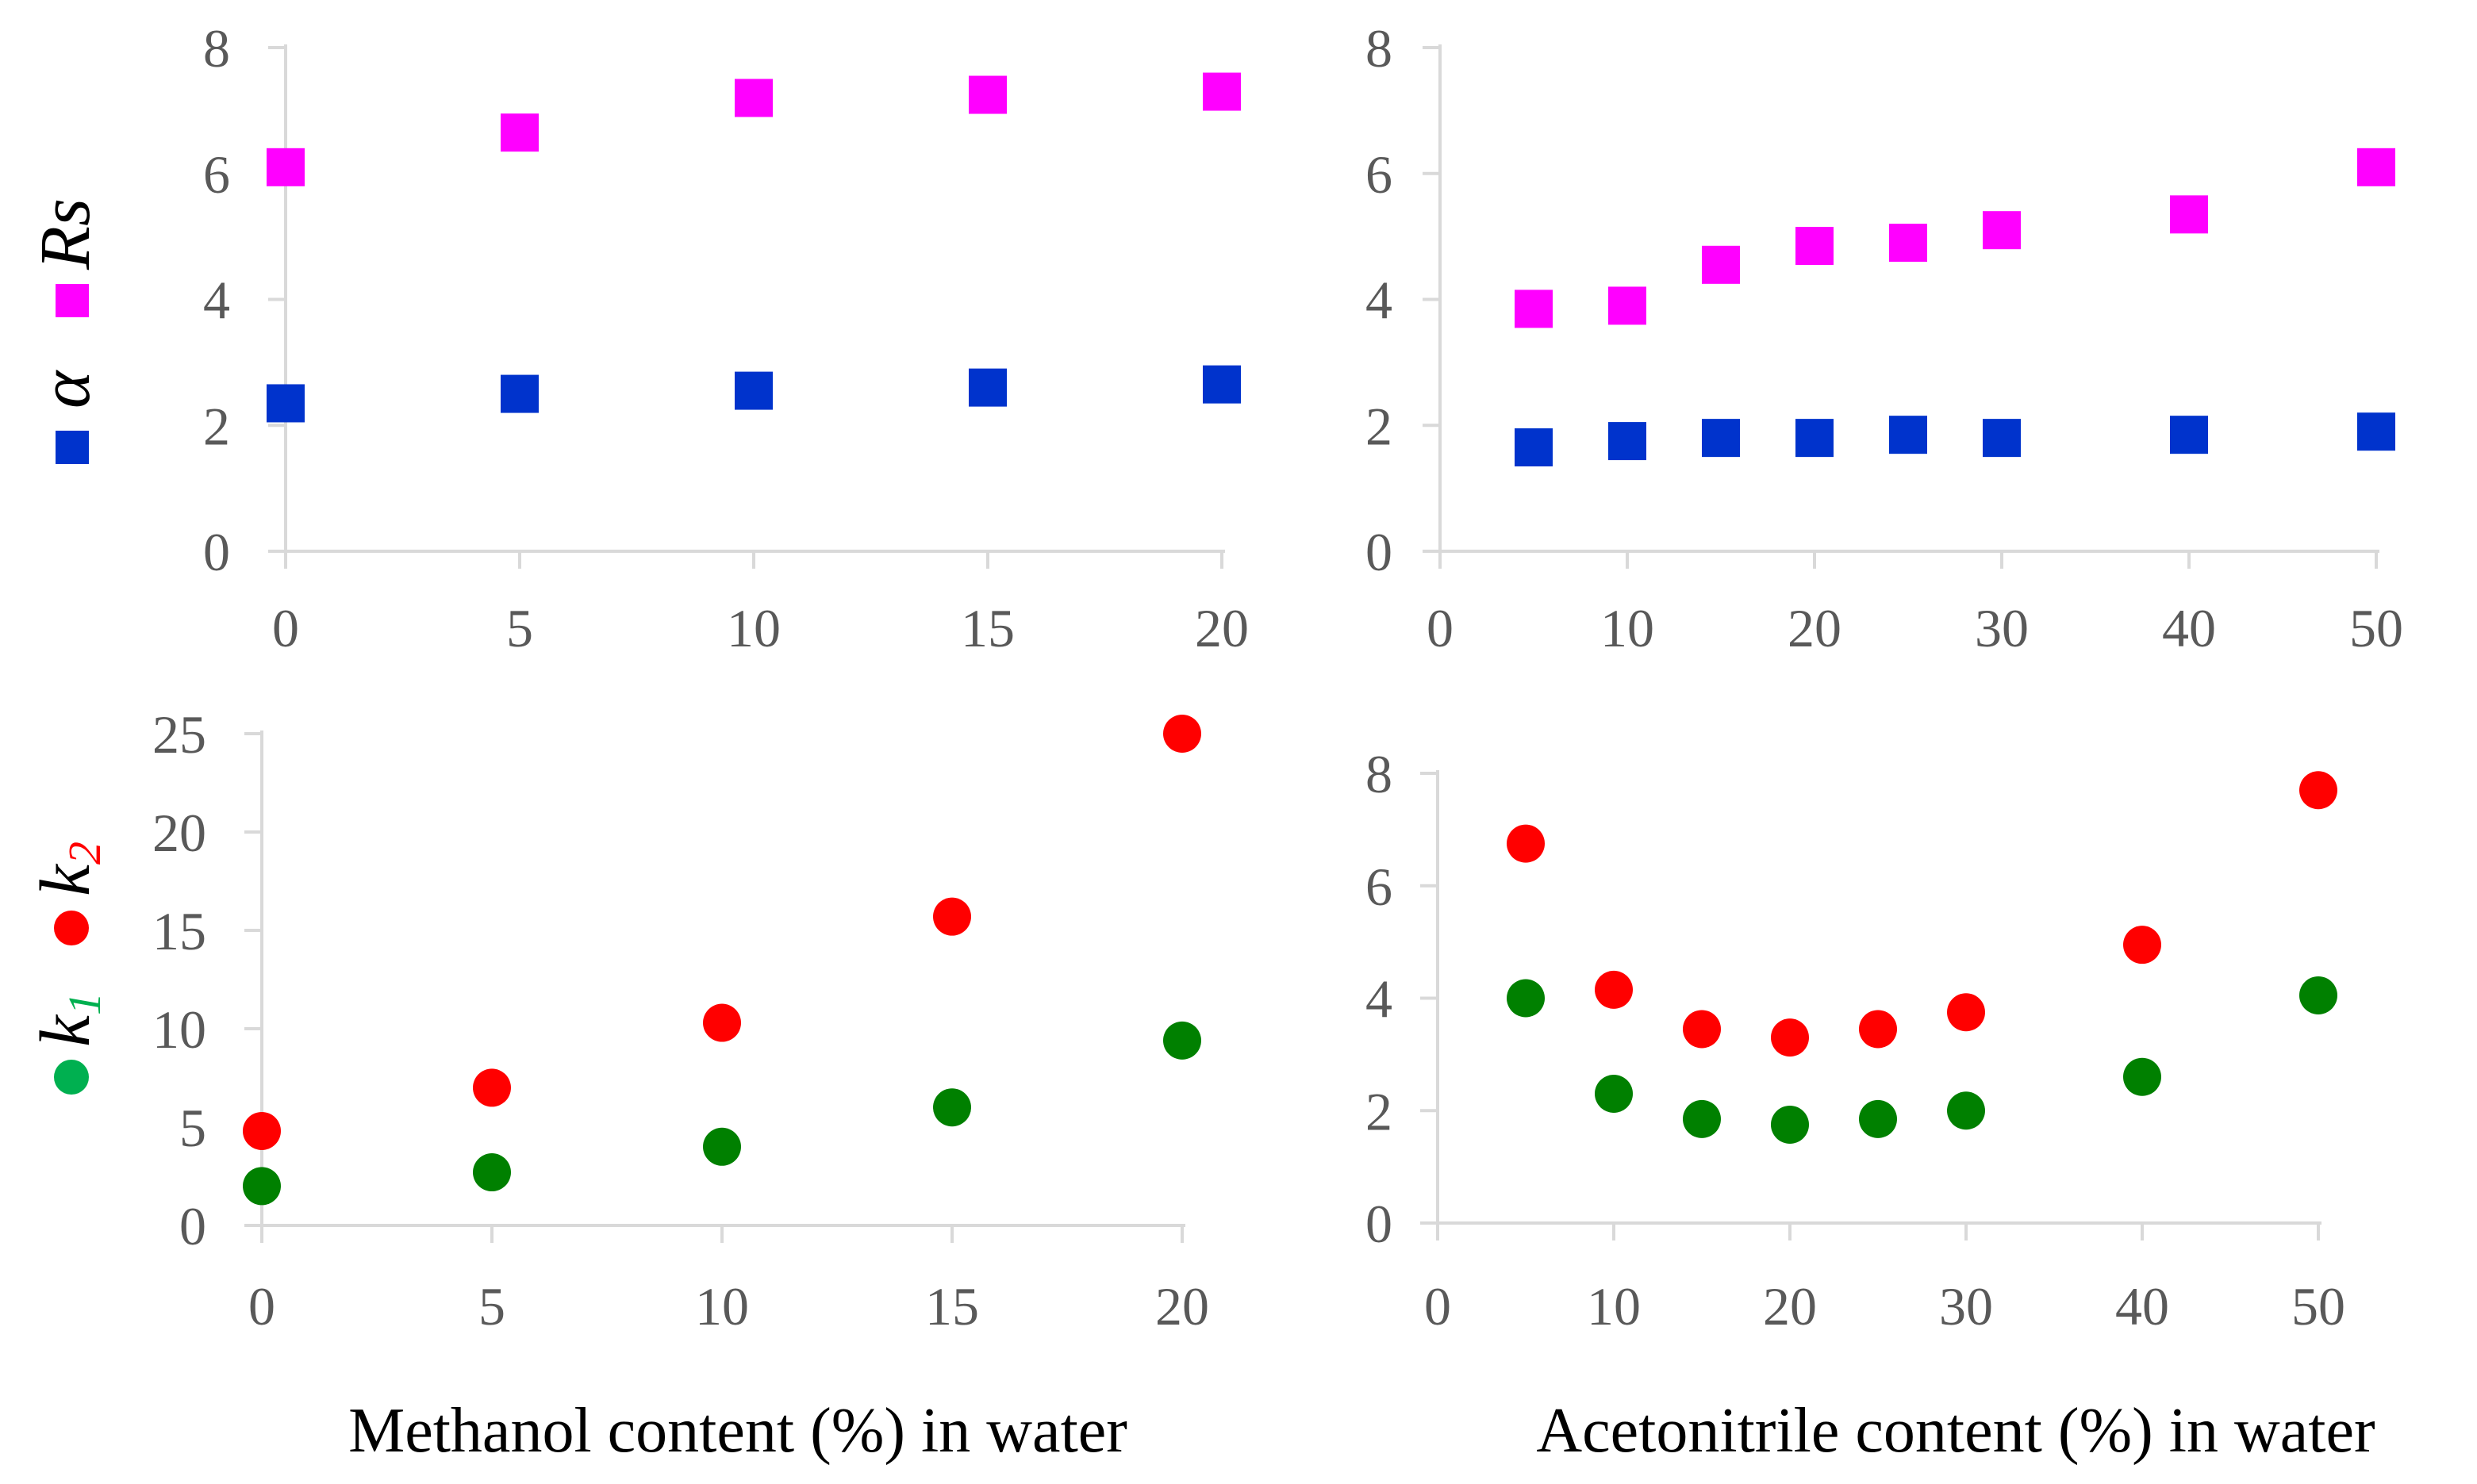 The width and height of the screenshot is (2477, 1484). What do you see at coordinates (72, 300) in the screenshot?
I see `rs-legend-square` at bounding box center [72, 300].